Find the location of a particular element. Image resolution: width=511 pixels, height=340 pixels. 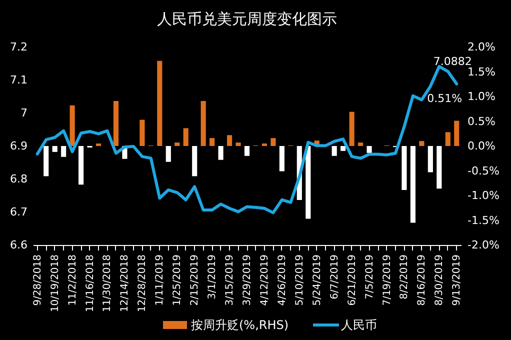

legend-label: 人民币 is located at coordinates (359, 325).